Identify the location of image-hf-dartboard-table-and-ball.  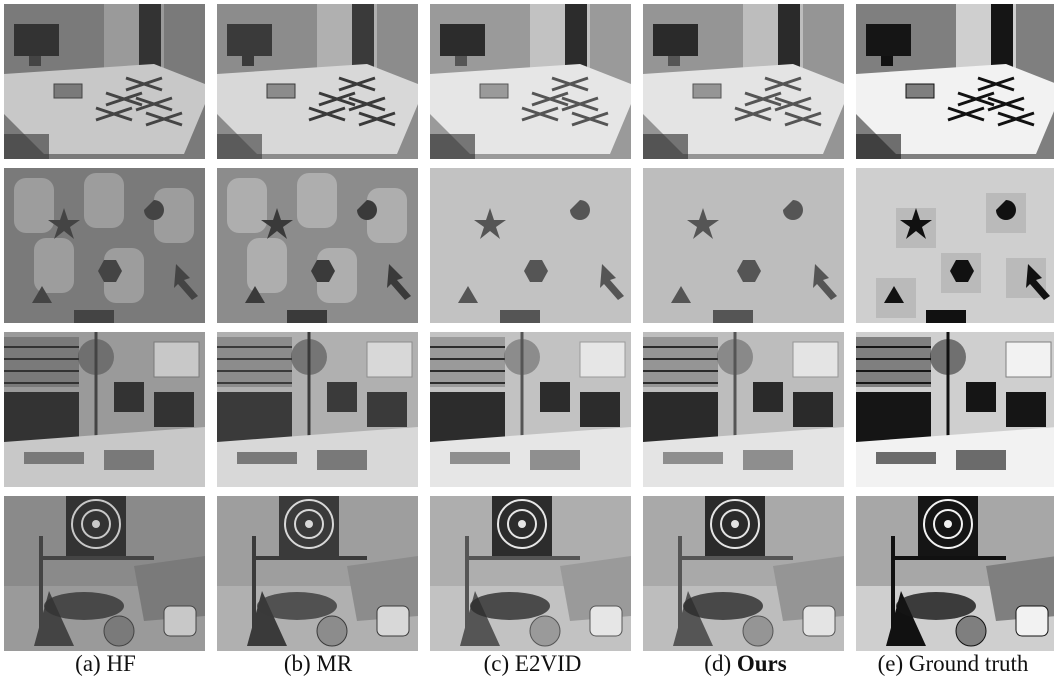
(104, 573).